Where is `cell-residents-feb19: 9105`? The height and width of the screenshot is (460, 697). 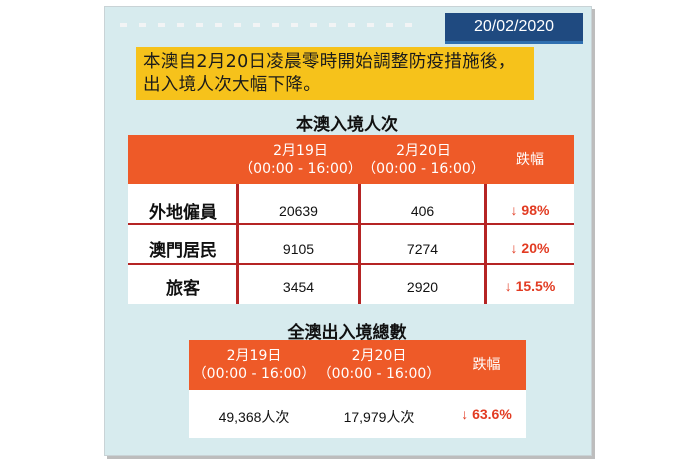 cell-residents-feb19: 9105 is located at coordinates (298, 249).